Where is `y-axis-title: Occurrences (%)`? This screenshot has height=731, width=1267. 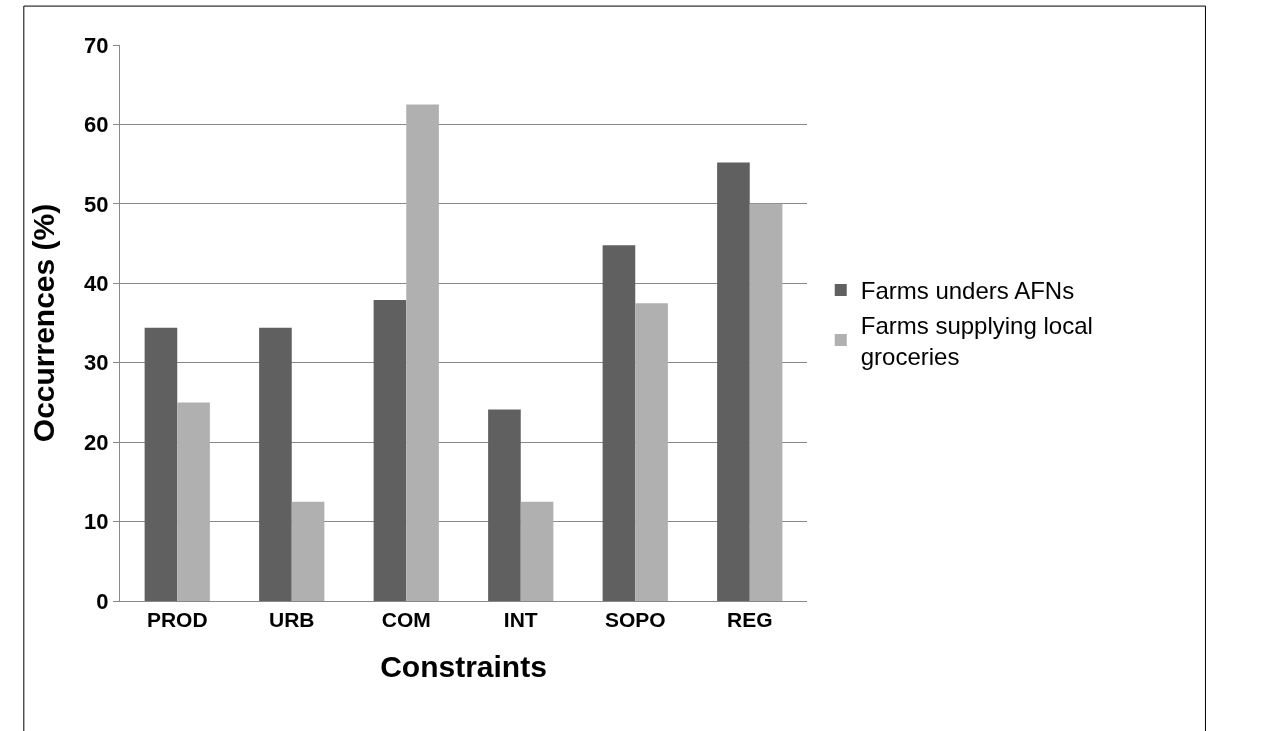
y-axis-title: Occurrences (%) is located at coordinates (44, 323).